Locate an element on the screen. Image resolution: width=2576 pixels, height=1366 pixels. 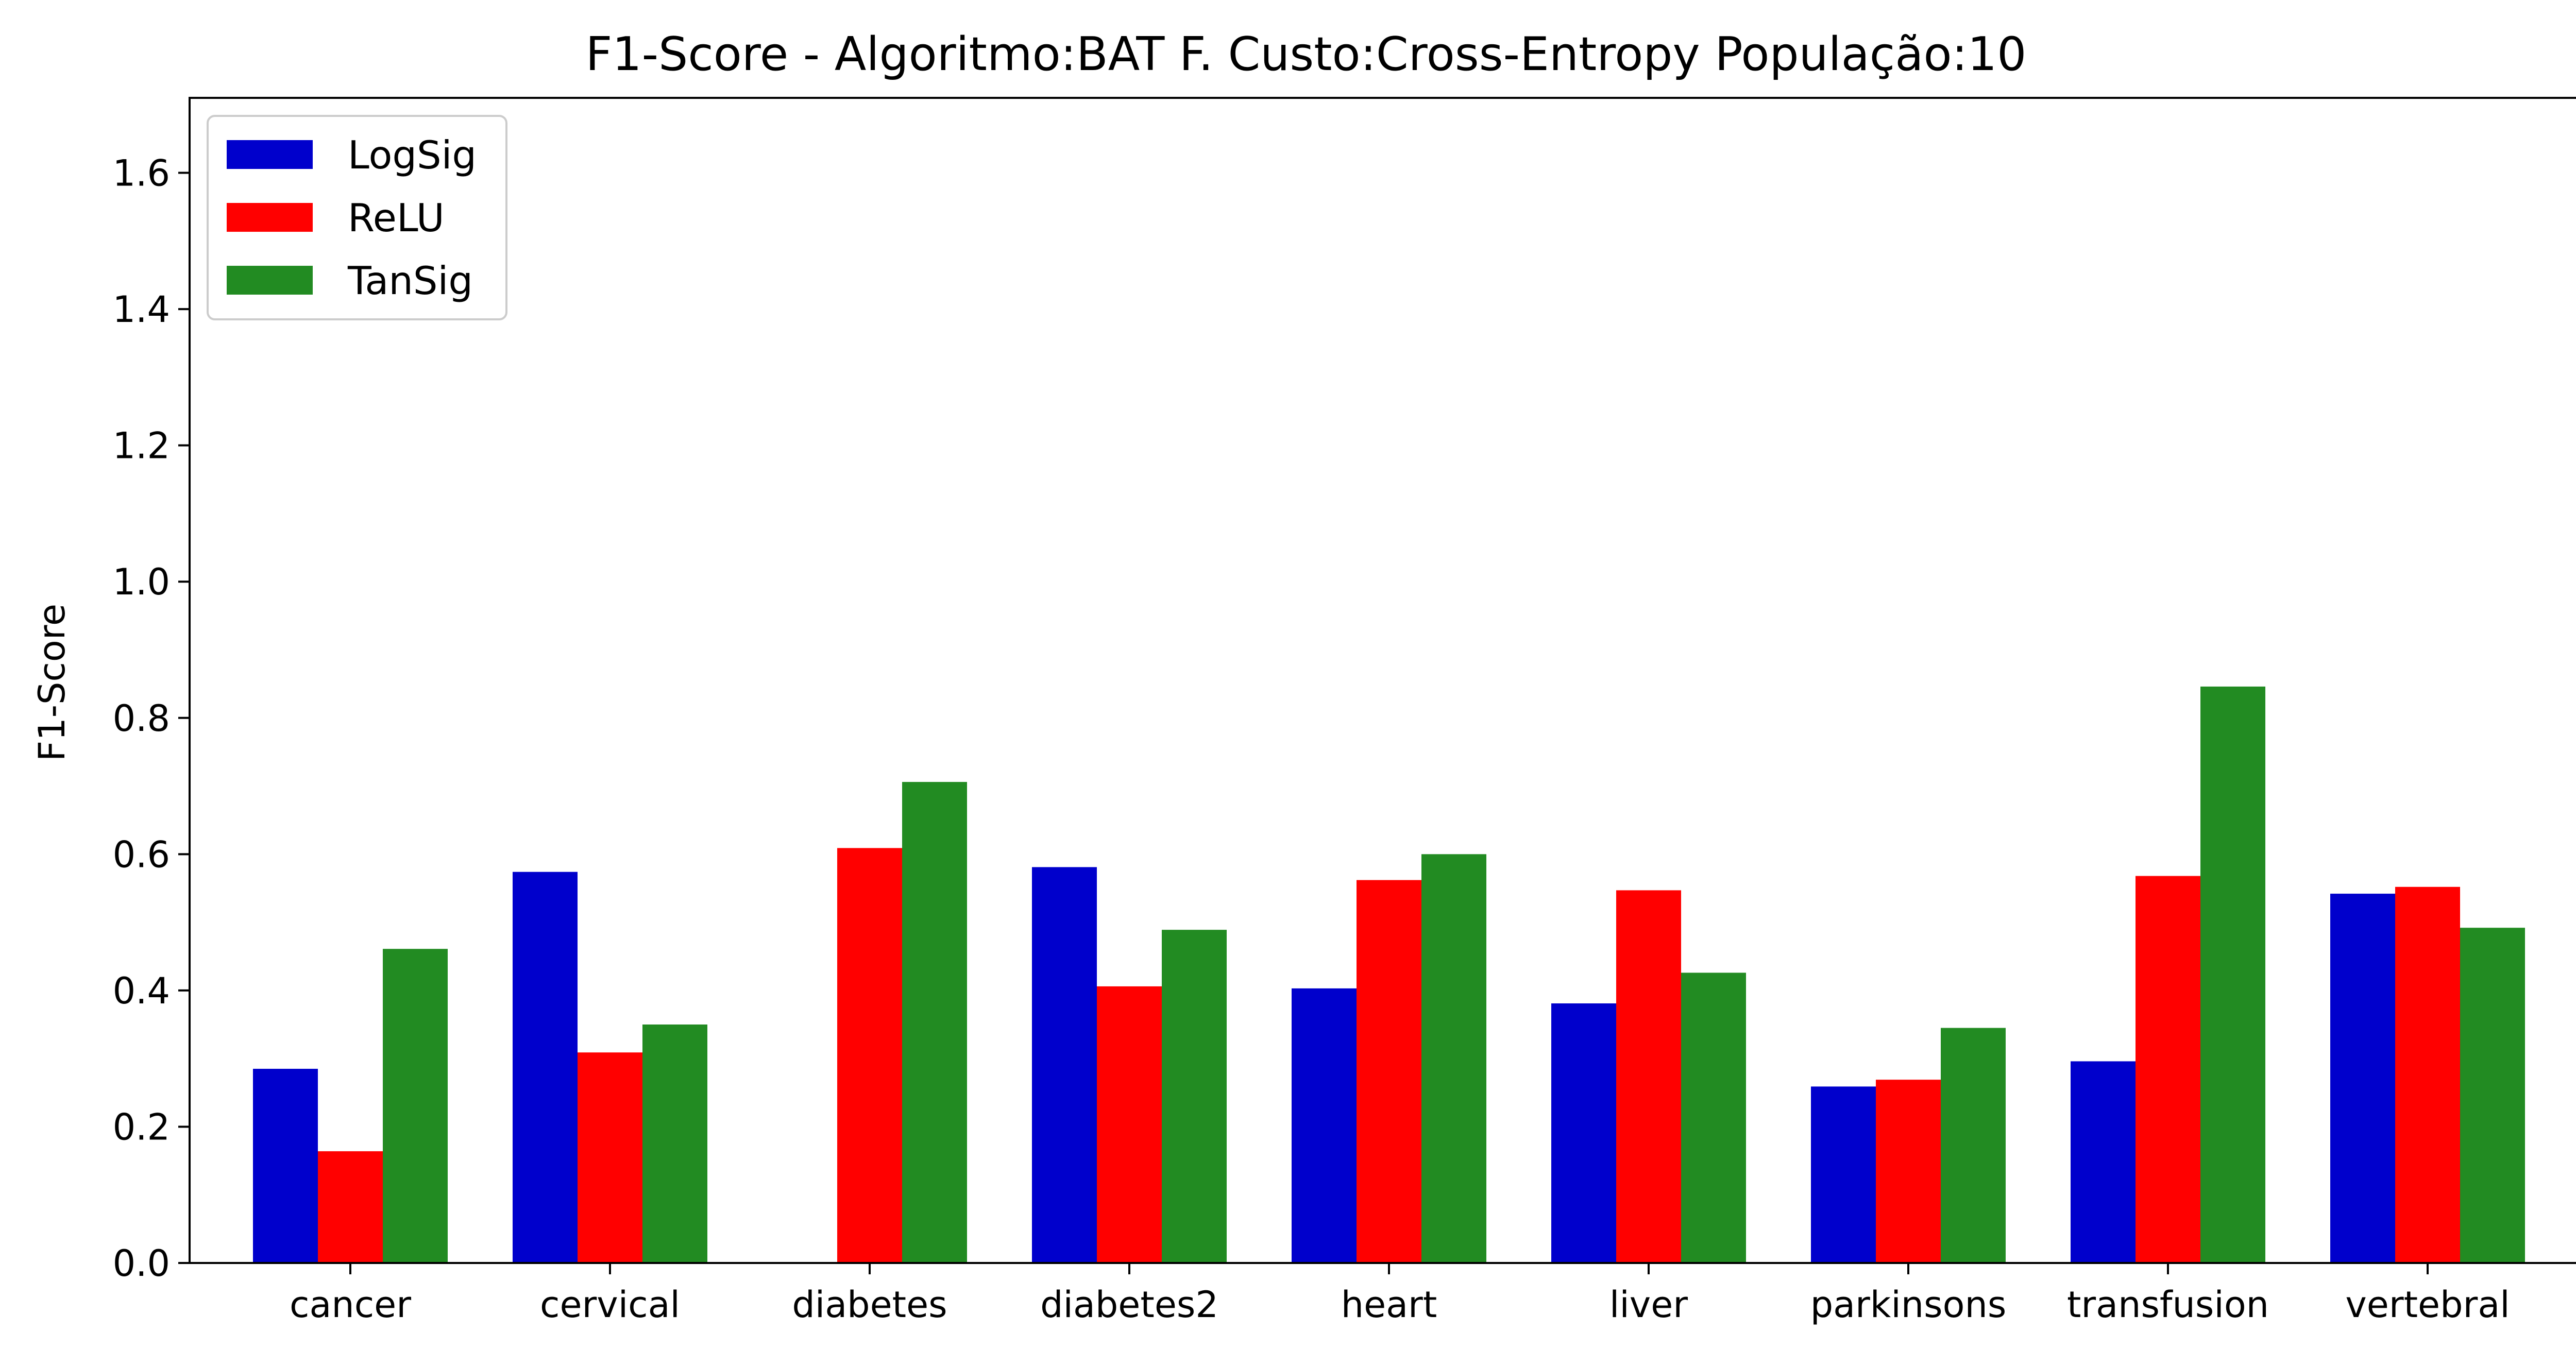
y-axis-ticks: 0.0 0.2 0.4 0.6 0.8 1.0 1.2 1.4 1.6 is located at coordinates (151, 718).